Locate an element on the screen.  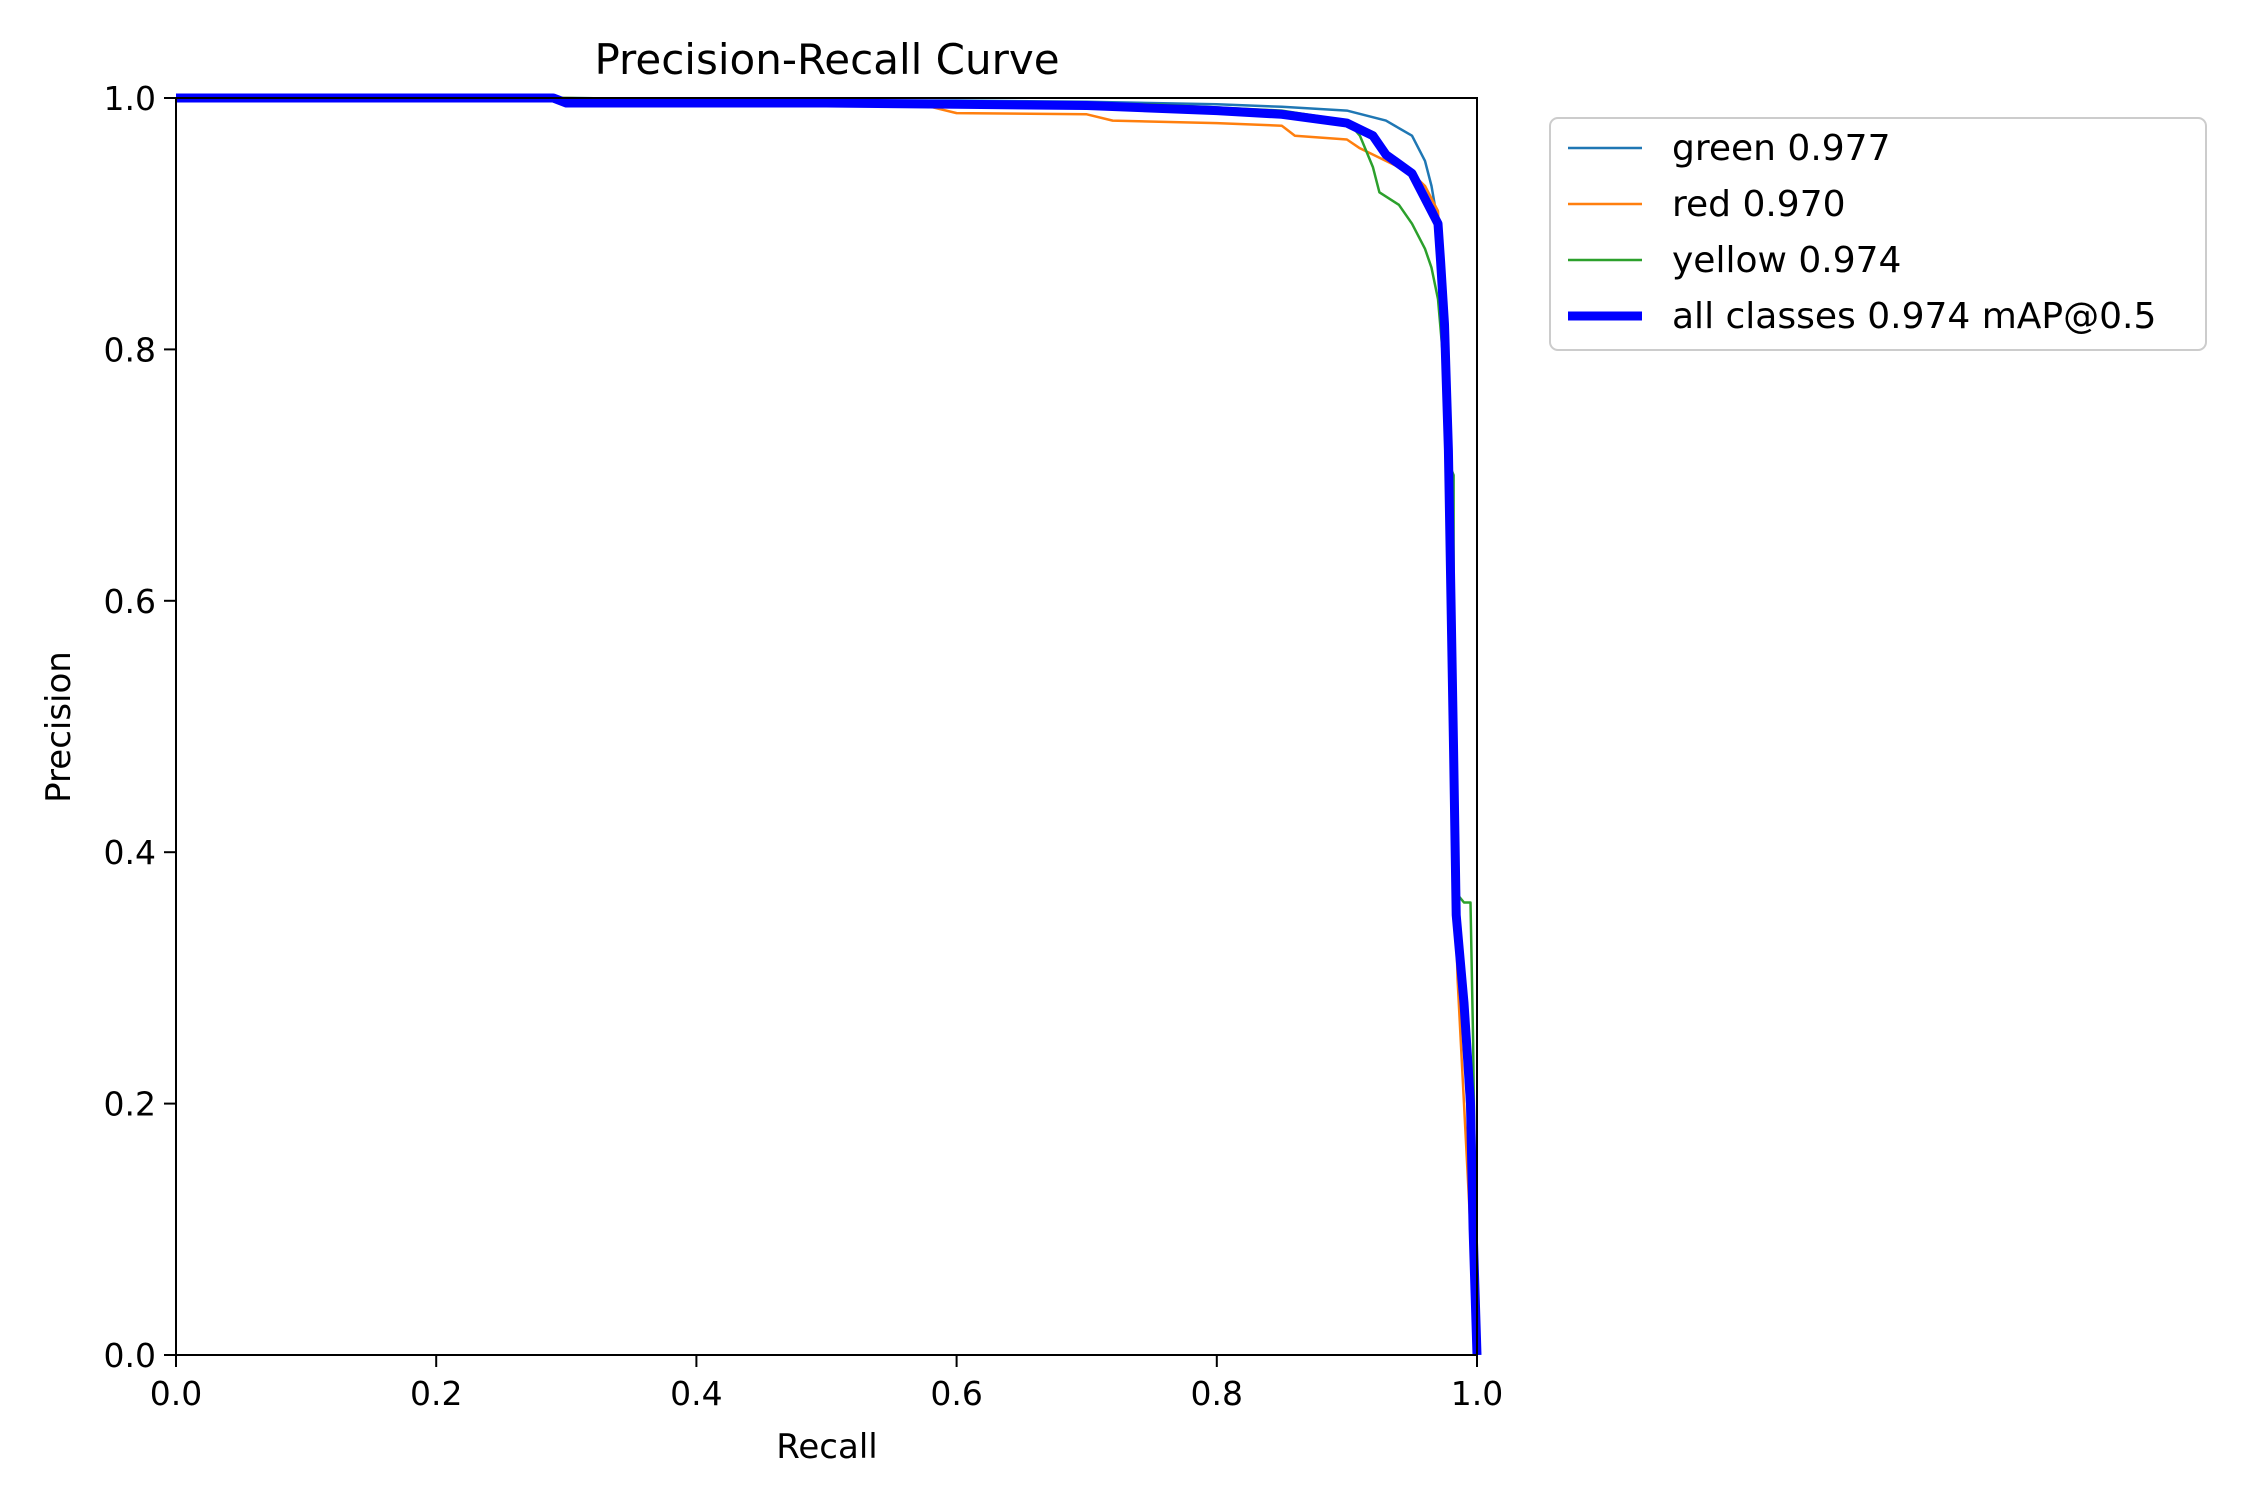
legend-label-0: green 0.977 is located at coordinates (1781, 148).